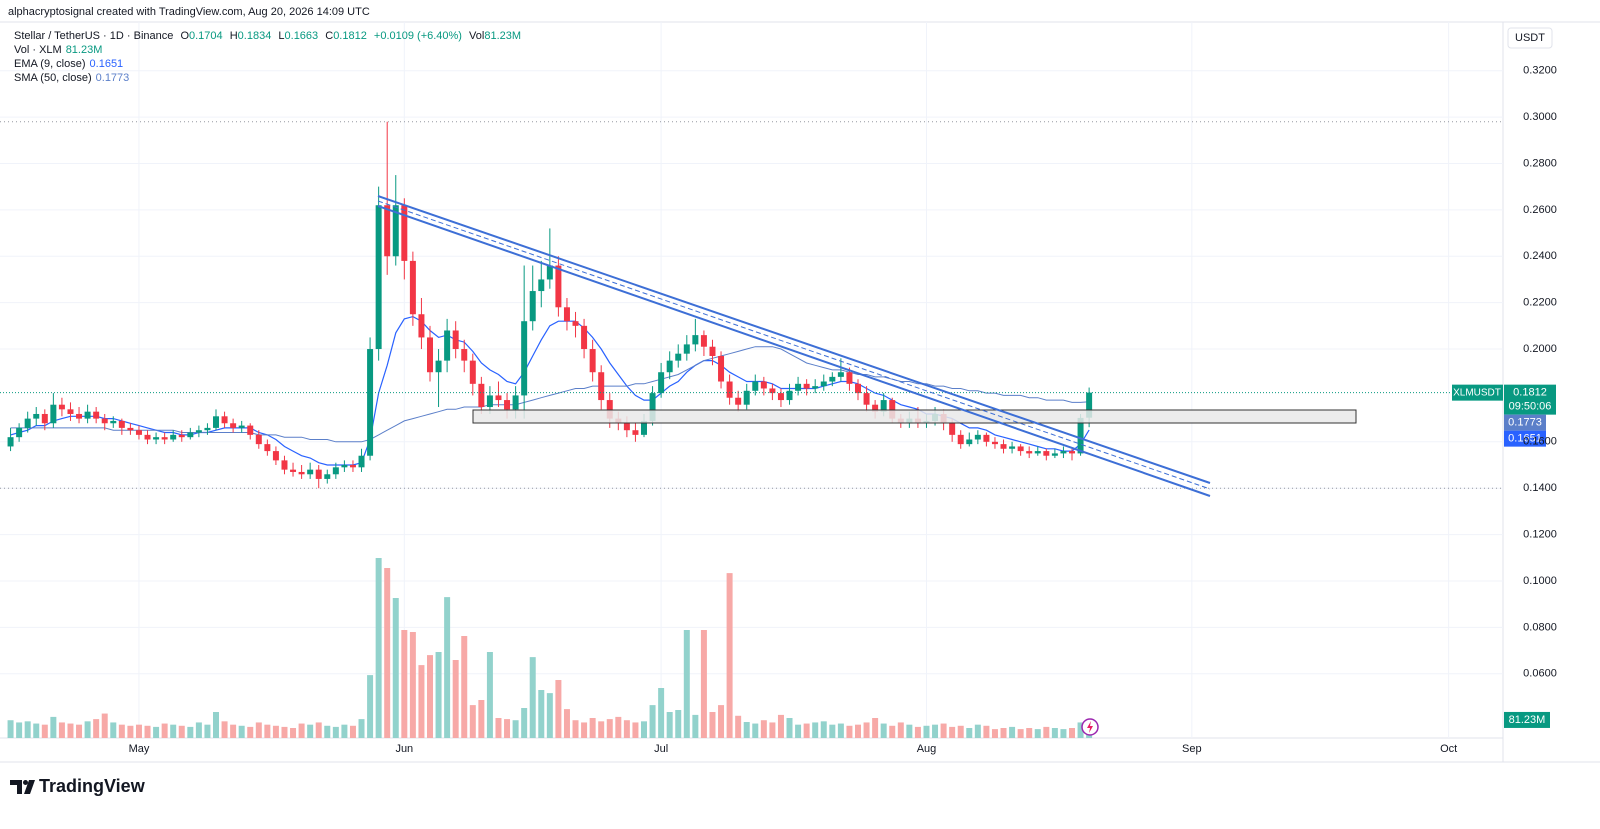 The image size is (1600, 829). I want to click on currency-button, so click(1530, 38).